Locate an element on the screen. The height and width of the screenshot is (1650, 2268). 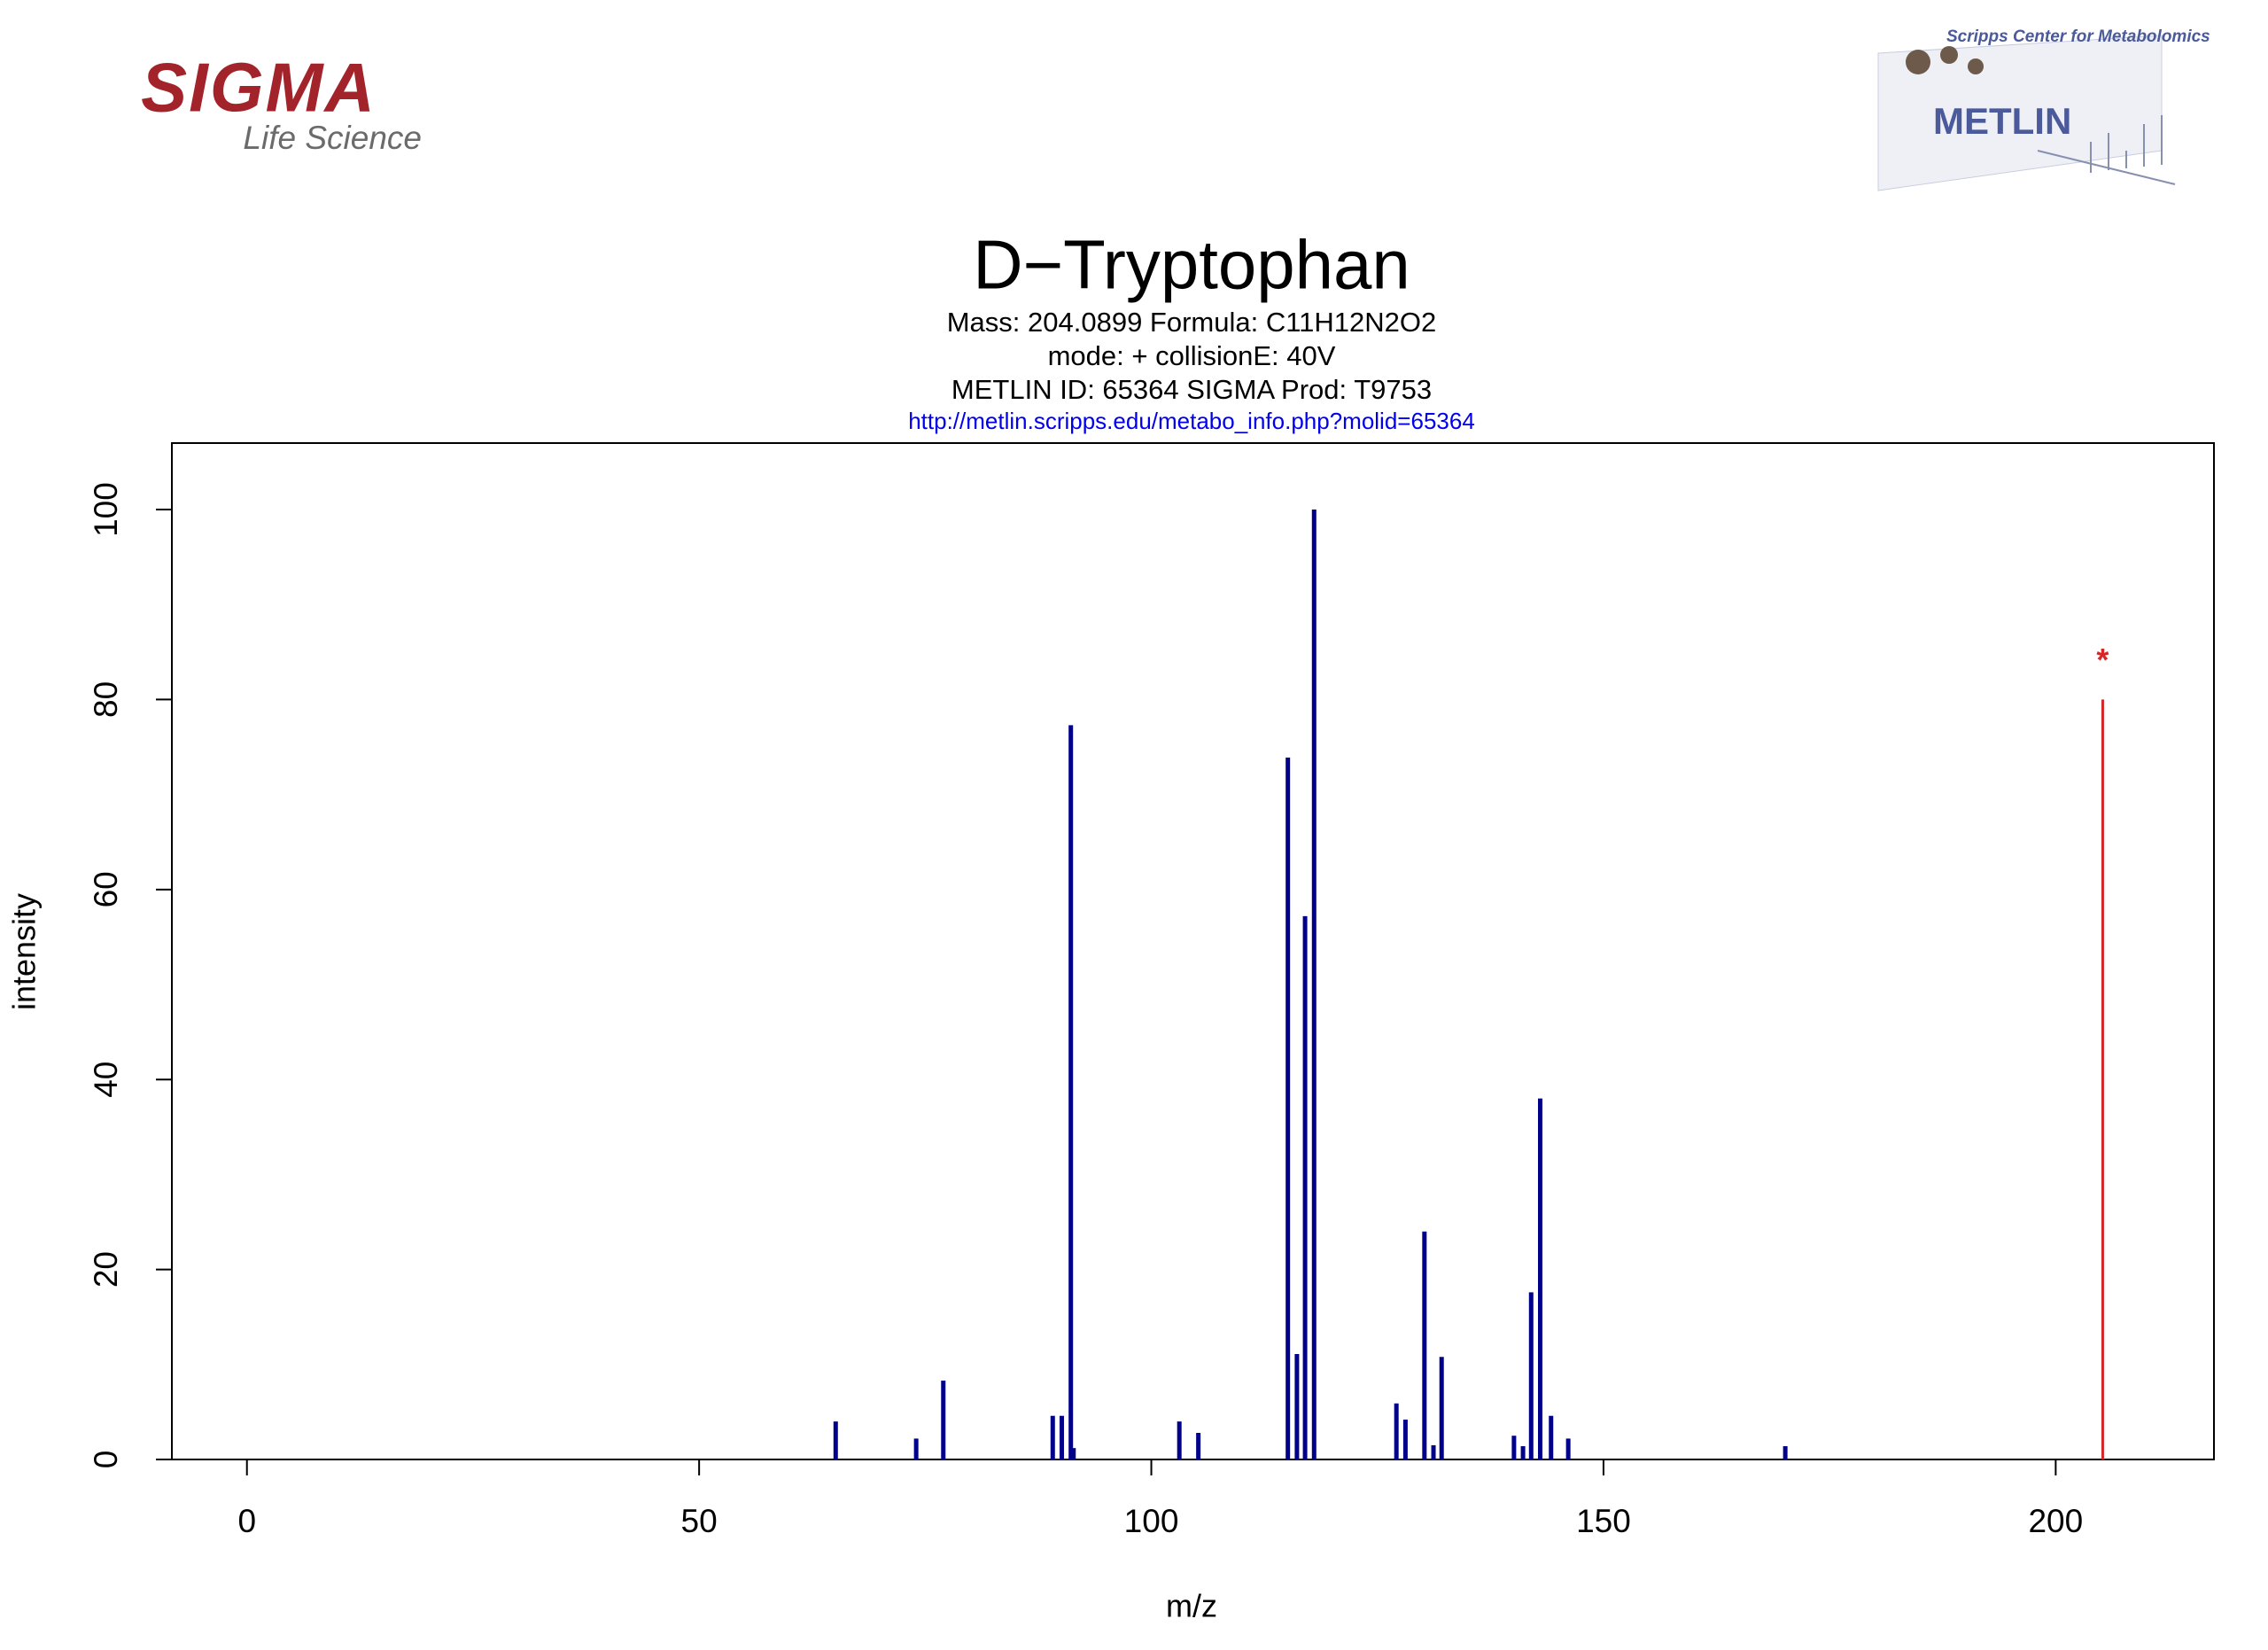
x-axis-label: m/z is located at coordinates (1191, 1606).